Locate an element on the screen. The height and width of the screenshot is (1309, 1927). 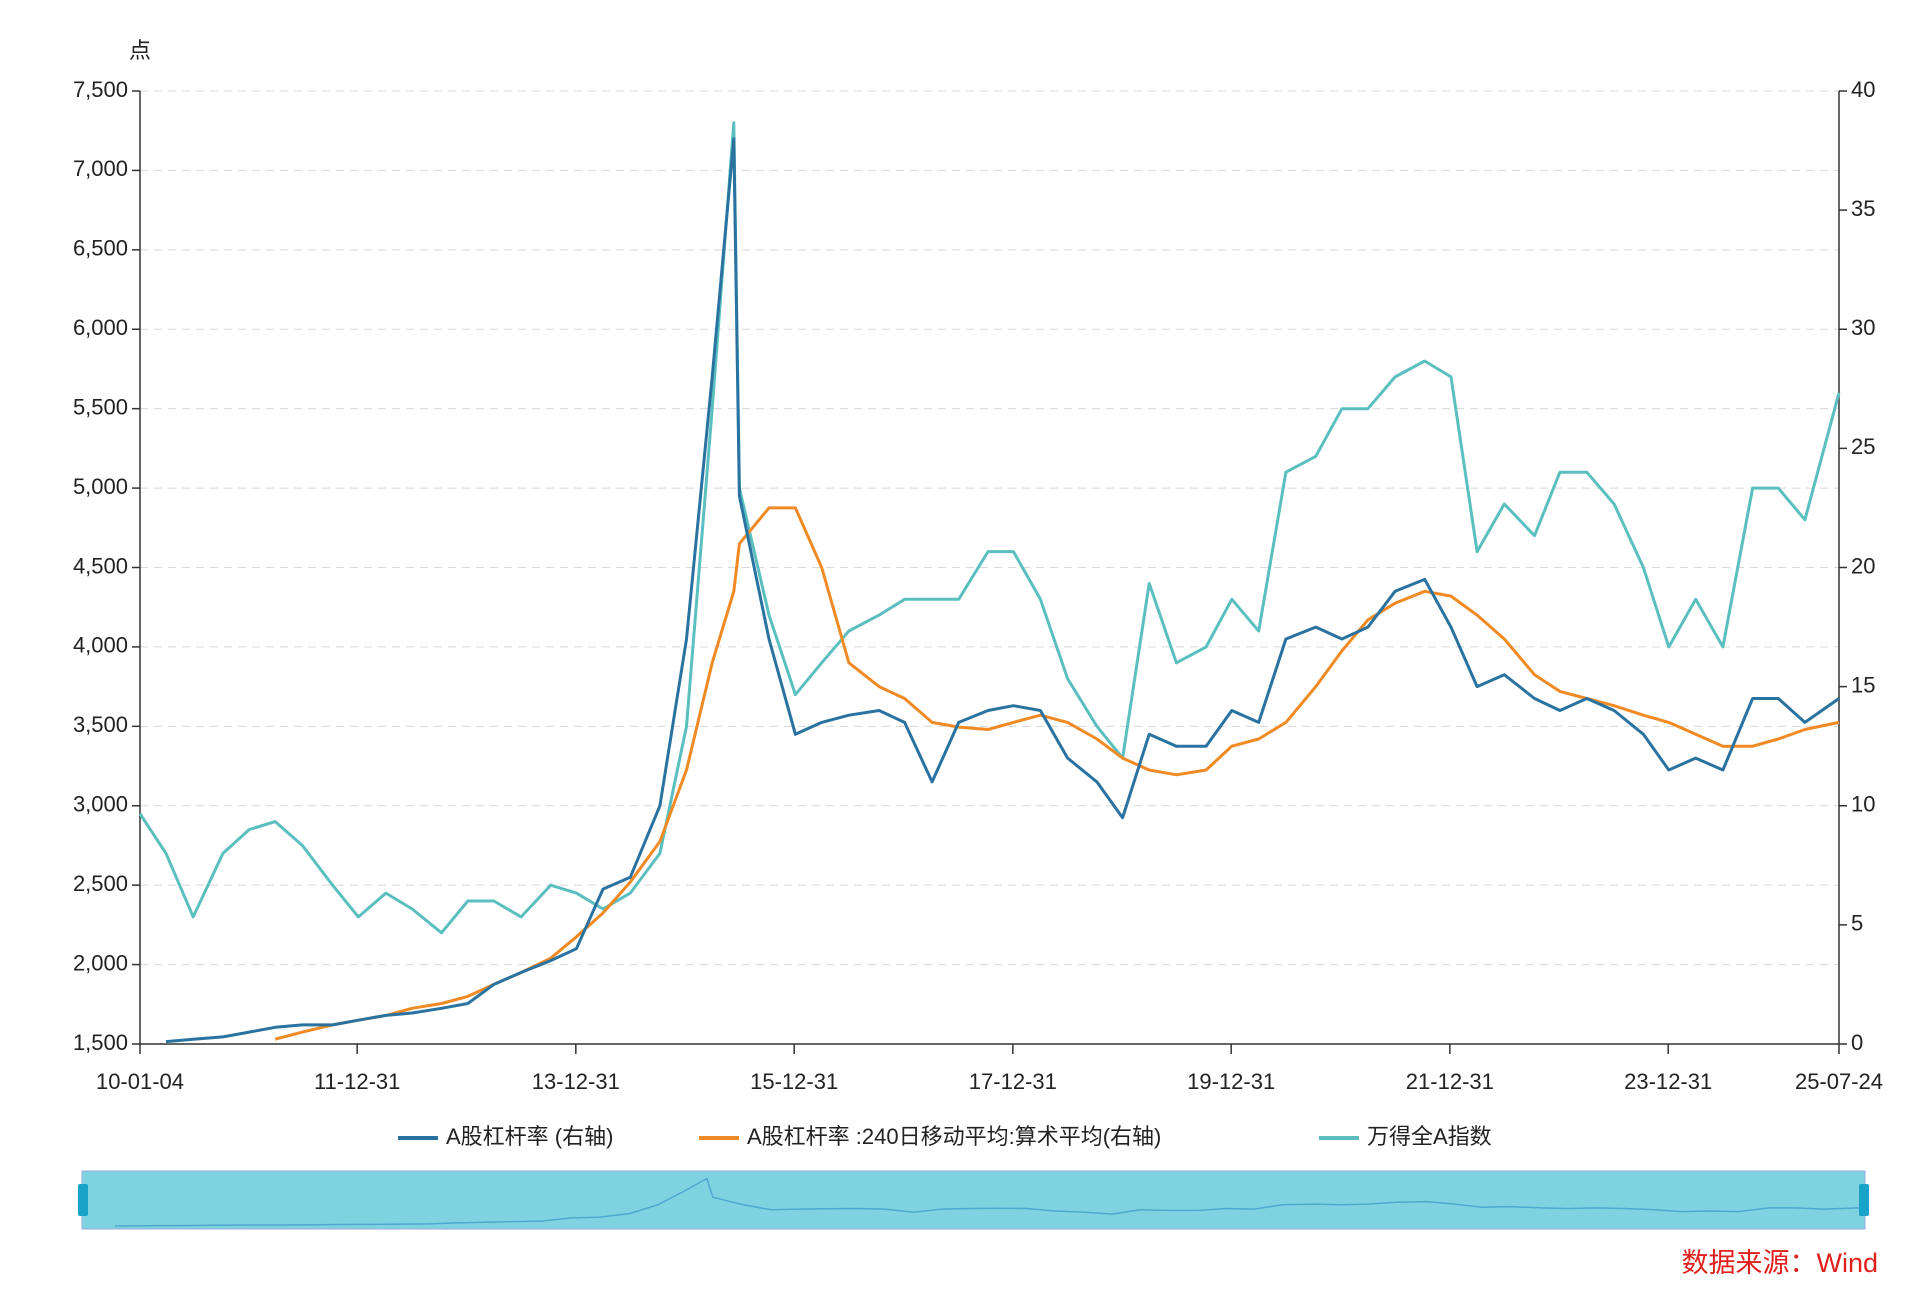
y2-tick-label: 40 is located at coordinates (1863, 89).